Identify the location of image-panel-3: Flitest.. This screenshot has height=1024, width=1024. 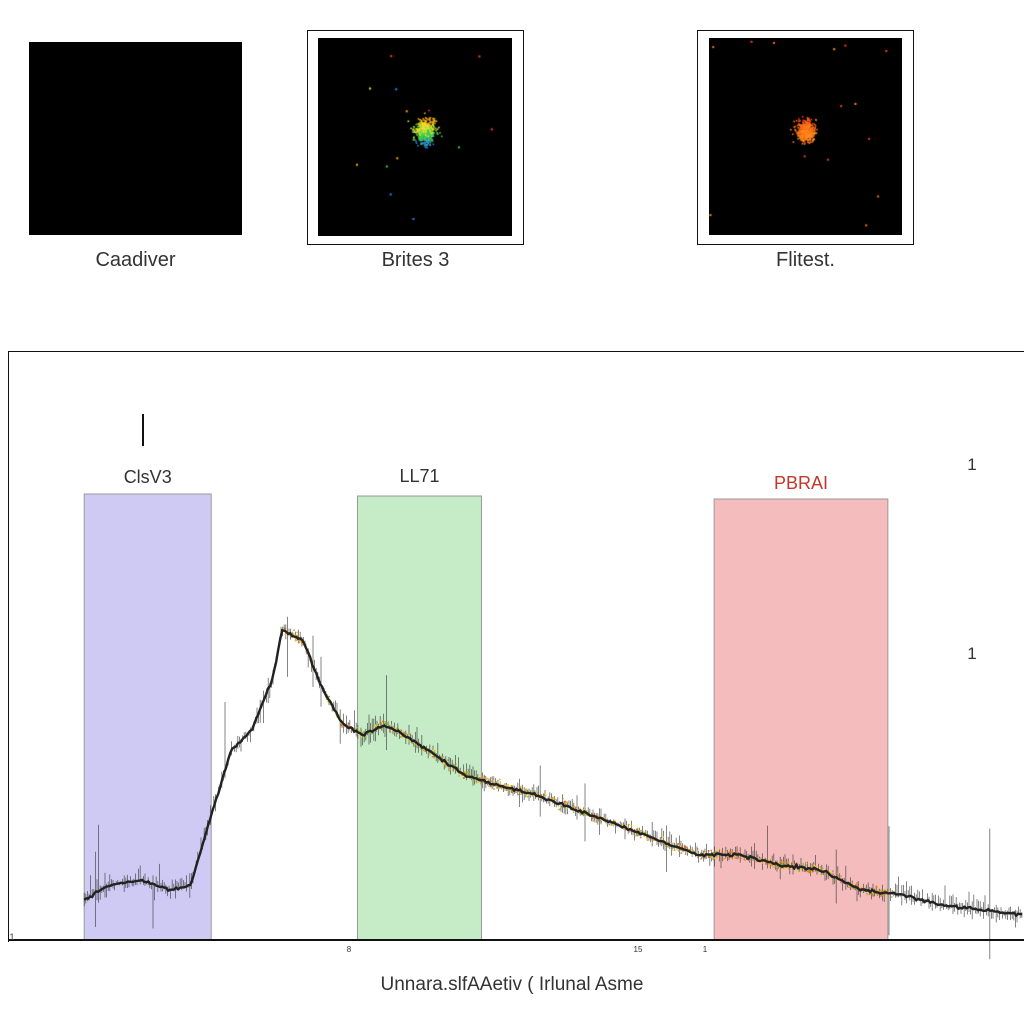
(805, 156).